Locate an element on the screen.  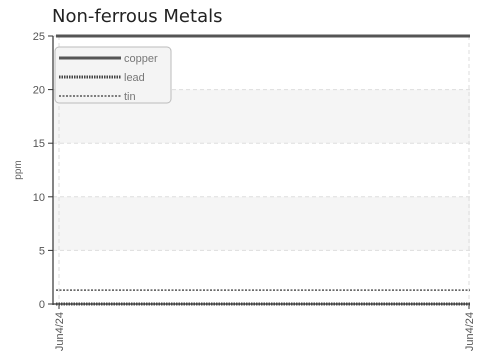
legend-box is located at coordinates (113, 75).